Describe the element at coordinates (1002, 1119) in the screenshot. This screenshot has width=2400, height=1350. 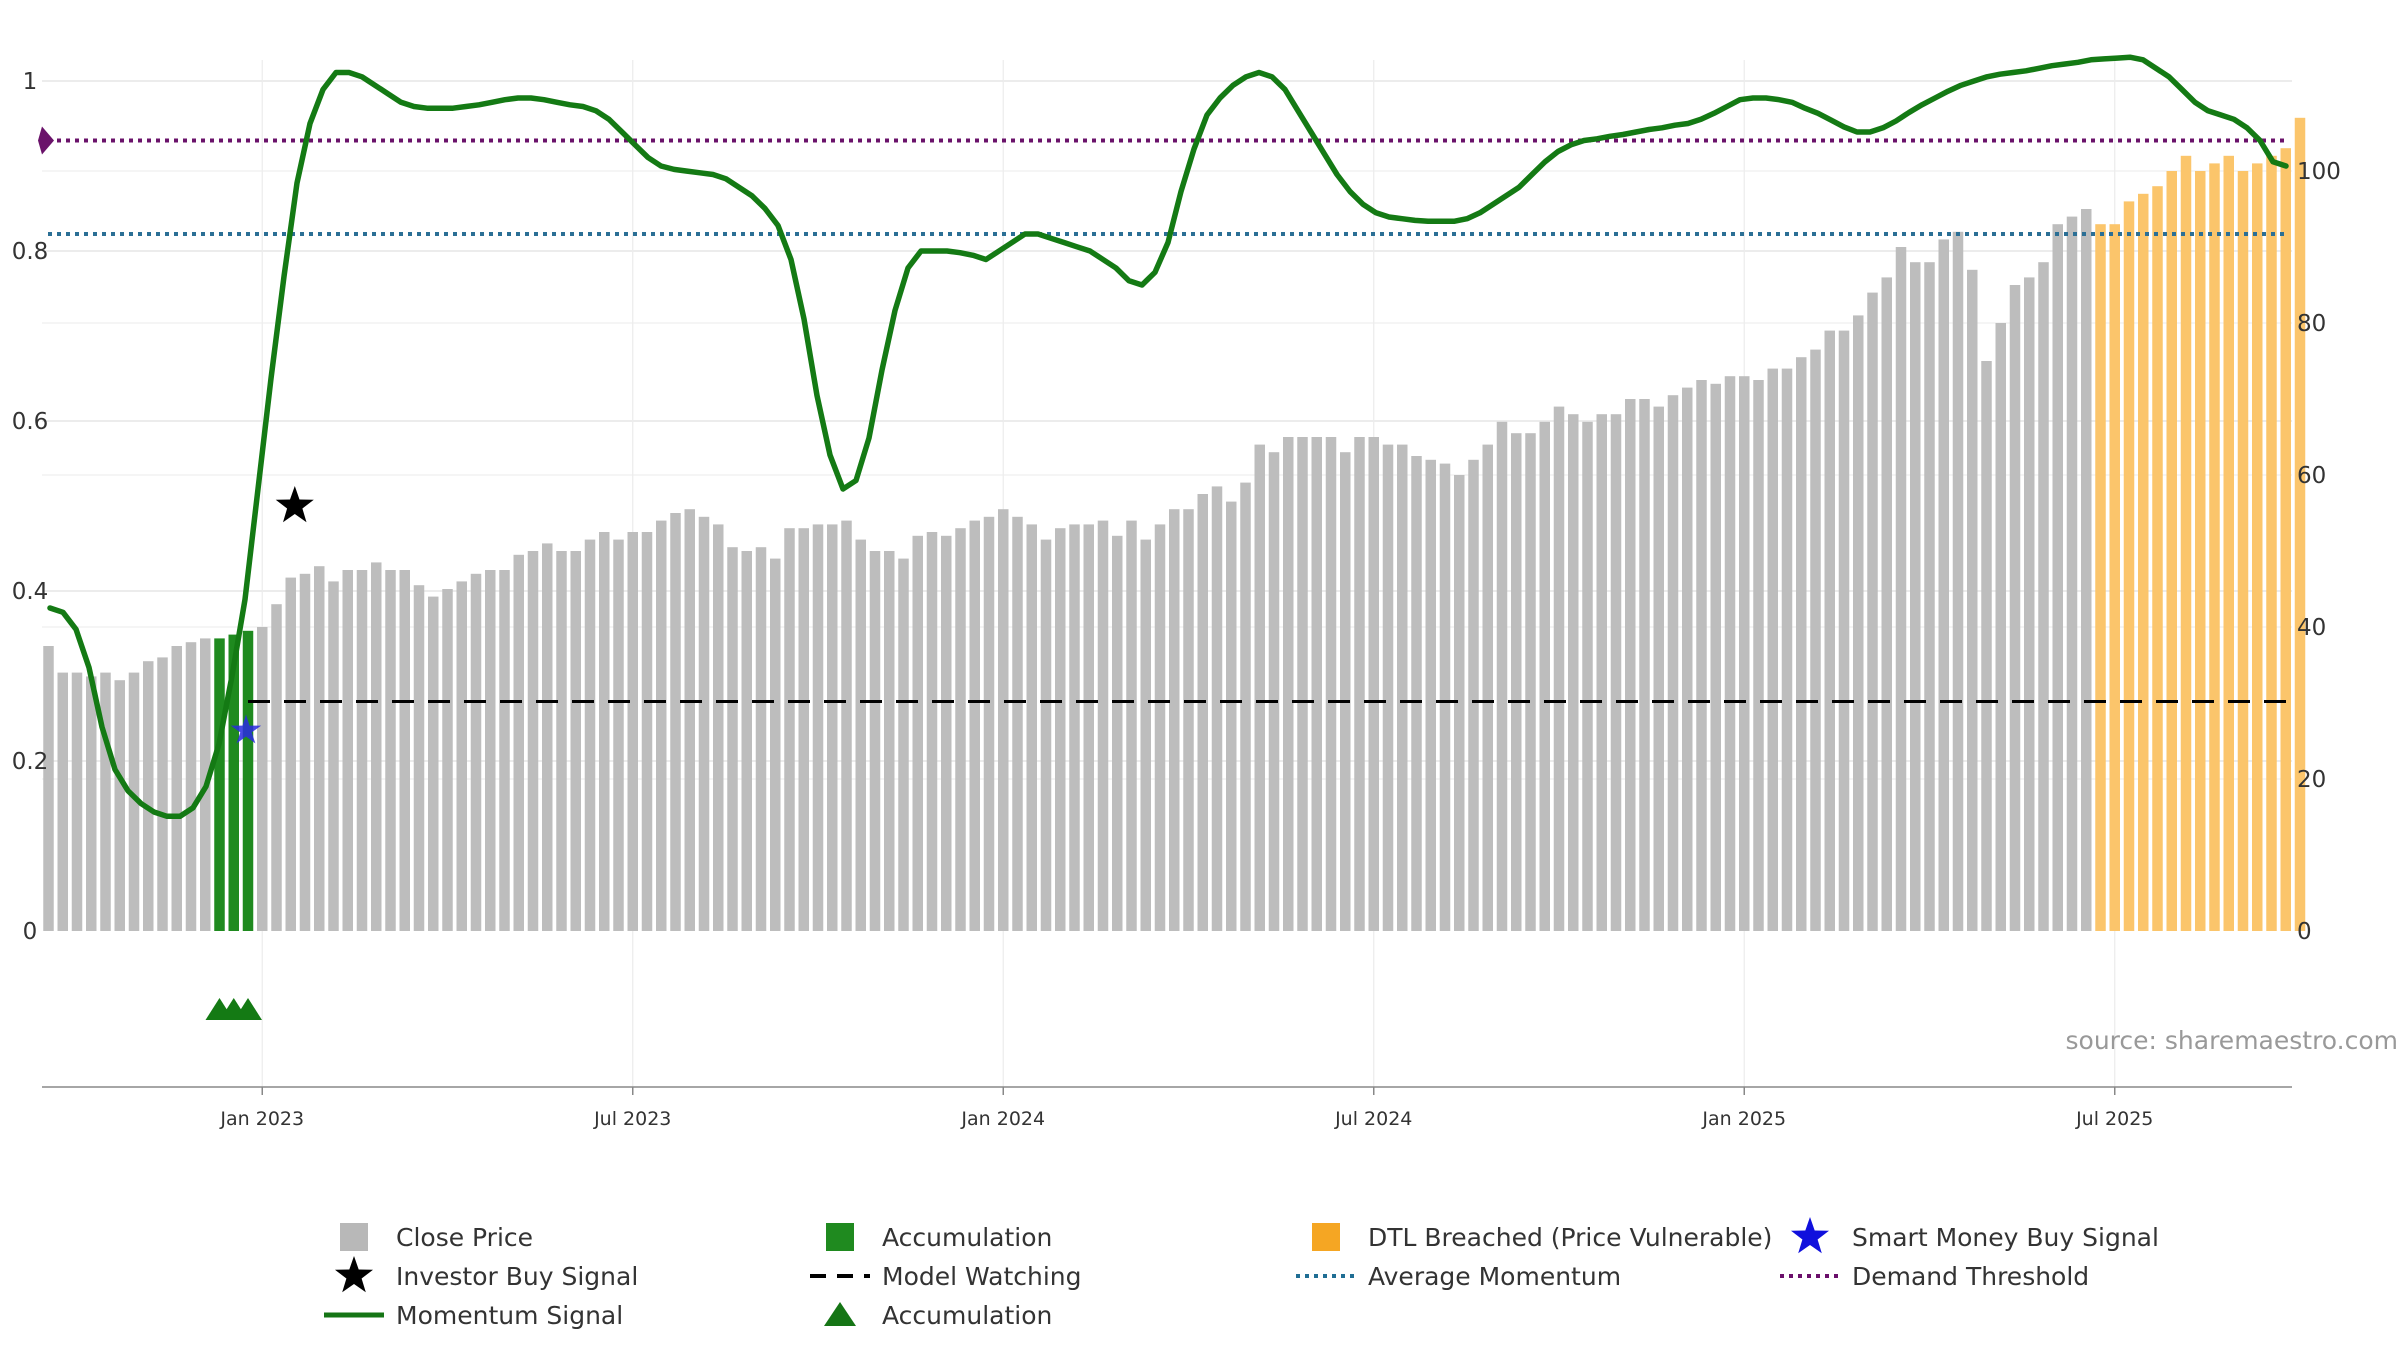
I see `x-tick-label: Jan 2024` at that location.